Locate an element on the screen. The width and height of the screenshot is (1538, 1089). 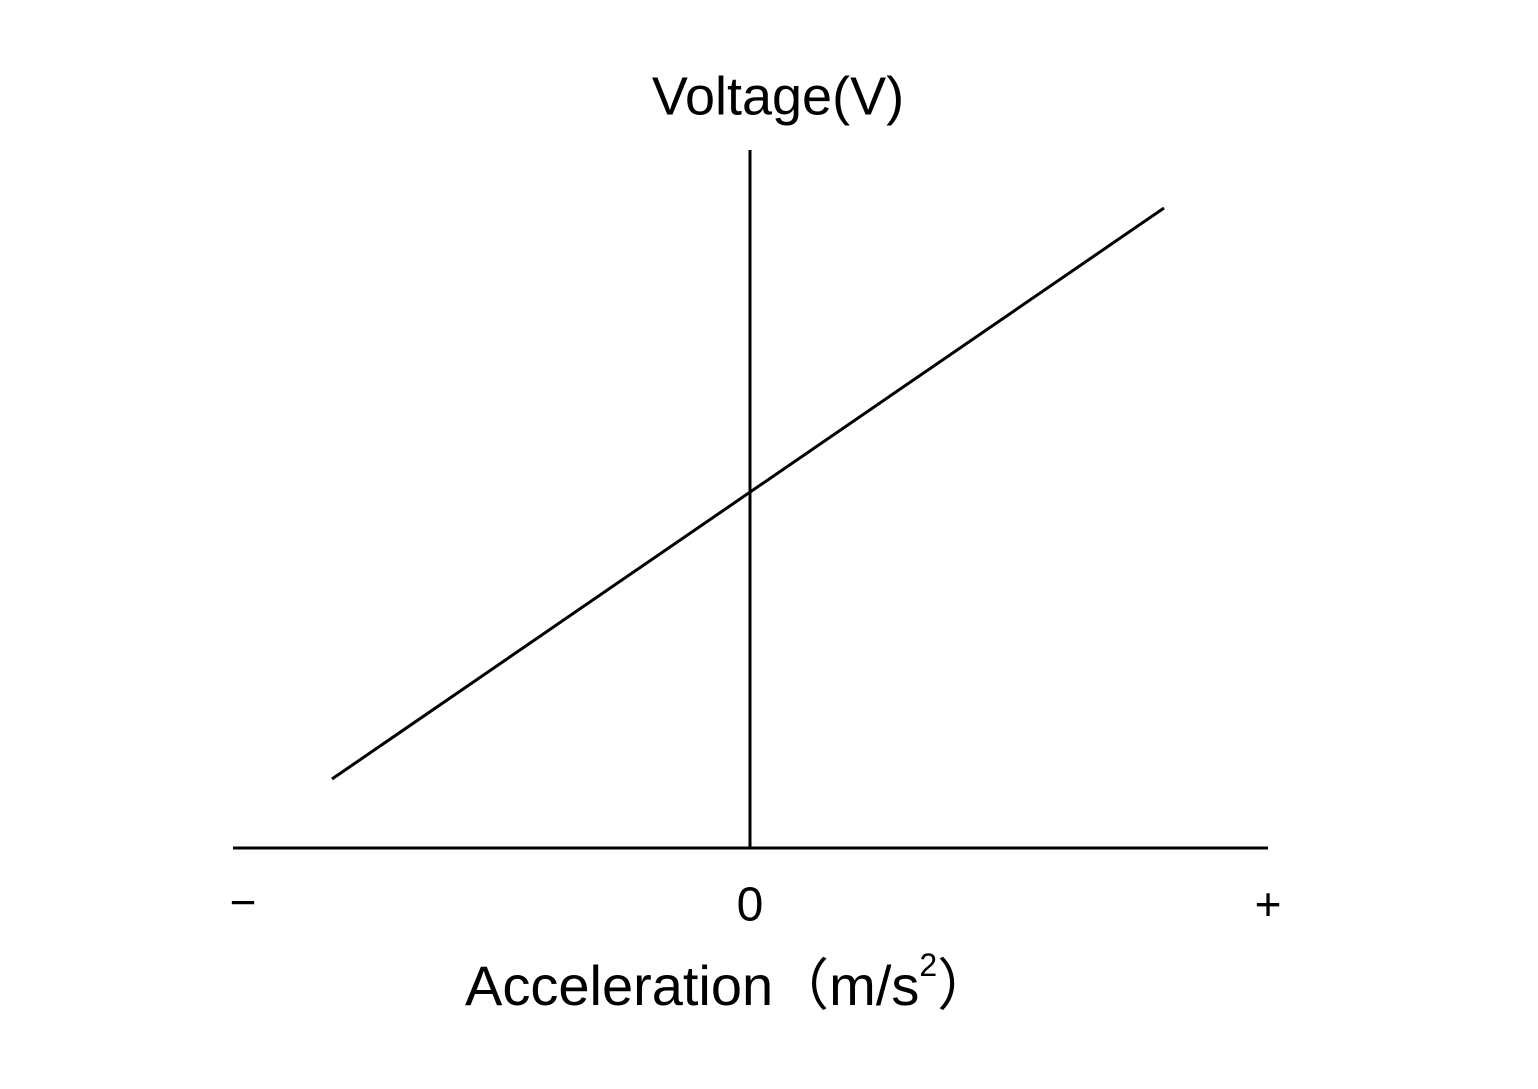
x-axis-label-end: ） is located at coordinates (965, 985).